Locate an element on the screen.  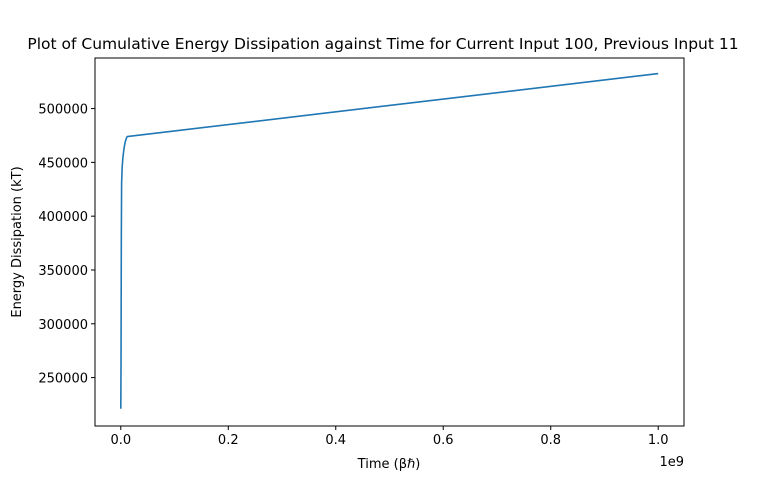
y-tick-label: 400000 is located at coordinates (63, 217).